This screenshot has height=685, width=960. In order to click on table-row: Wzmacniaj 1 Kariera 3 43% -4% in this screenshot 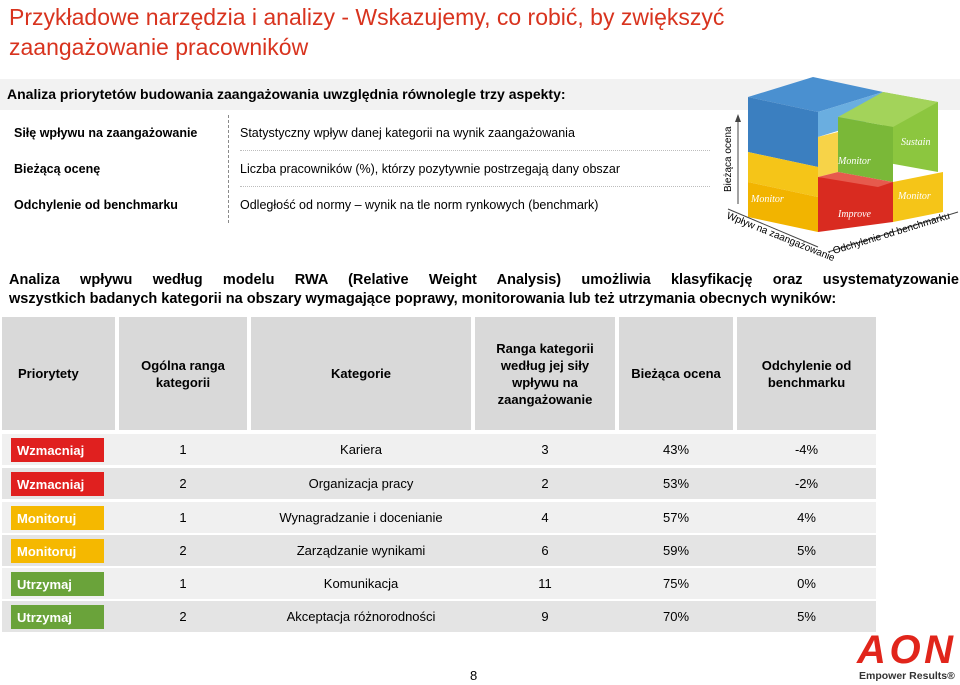, I will do `click(439, 449)`.